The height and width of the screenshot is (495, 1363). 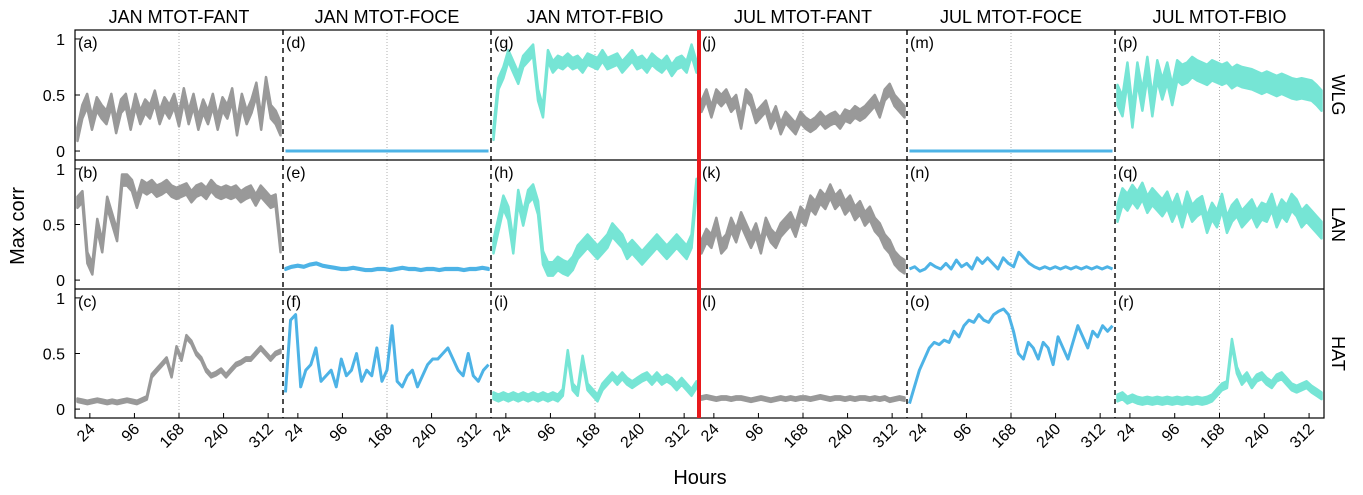 I want to click on panel-label: (h), so click(x=504, y=173).